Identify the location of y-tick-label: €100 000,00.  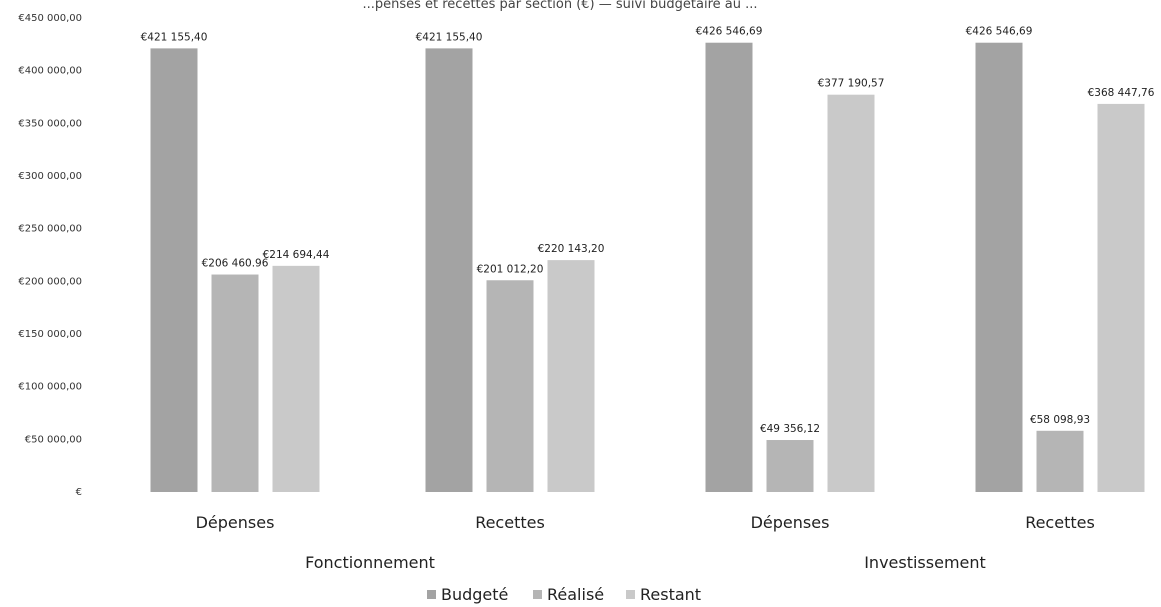
(50, 387).